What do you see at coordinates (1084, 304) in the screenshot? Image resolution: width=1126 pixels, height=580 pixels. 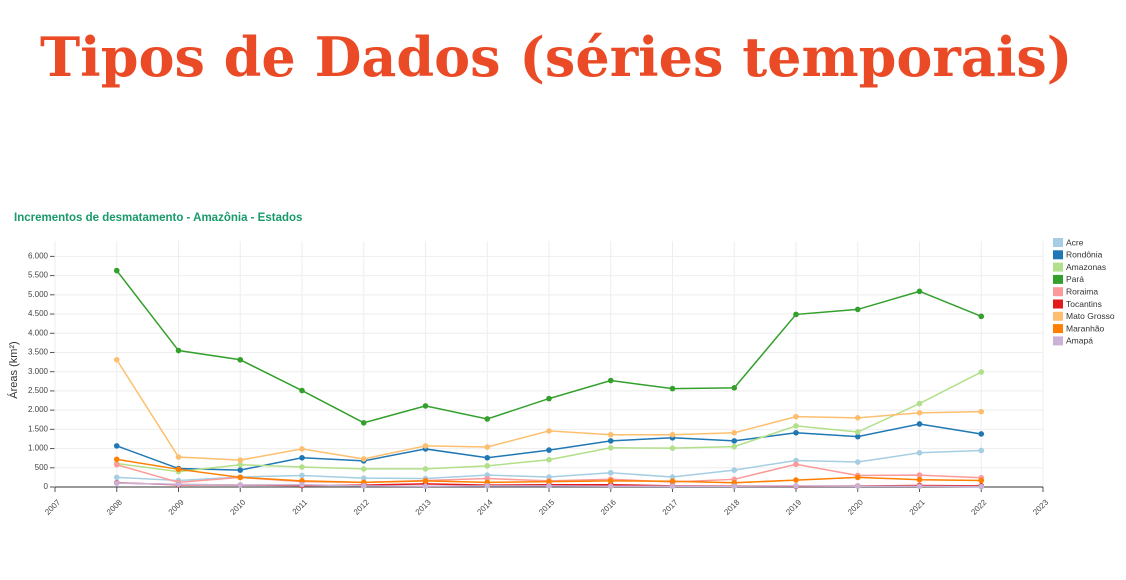 I see `legend-label: Tocantins` at bounding box center [1084, 304].